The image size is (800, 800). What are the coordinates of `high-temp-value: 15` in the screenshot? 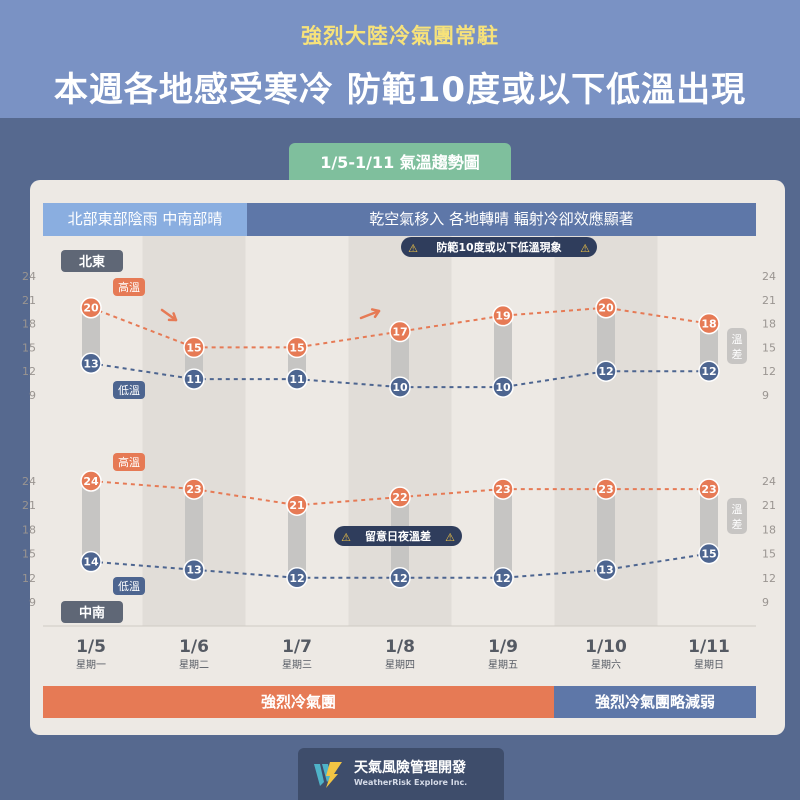 It's located at (296, 347).